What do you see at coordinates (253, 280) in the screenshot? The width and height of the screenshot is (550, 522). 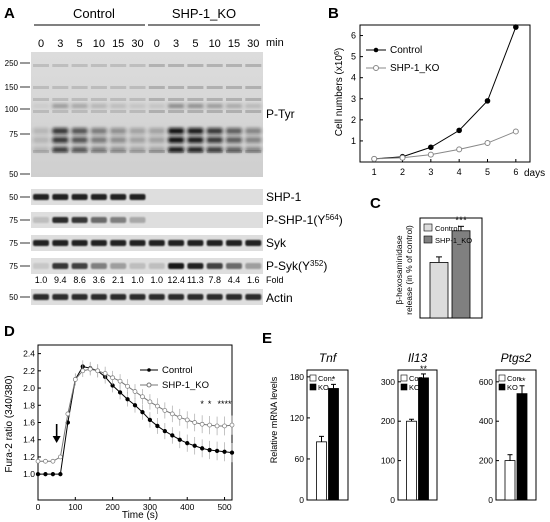 I see `fold-value: 1.6` at bounding box center [253, 280].